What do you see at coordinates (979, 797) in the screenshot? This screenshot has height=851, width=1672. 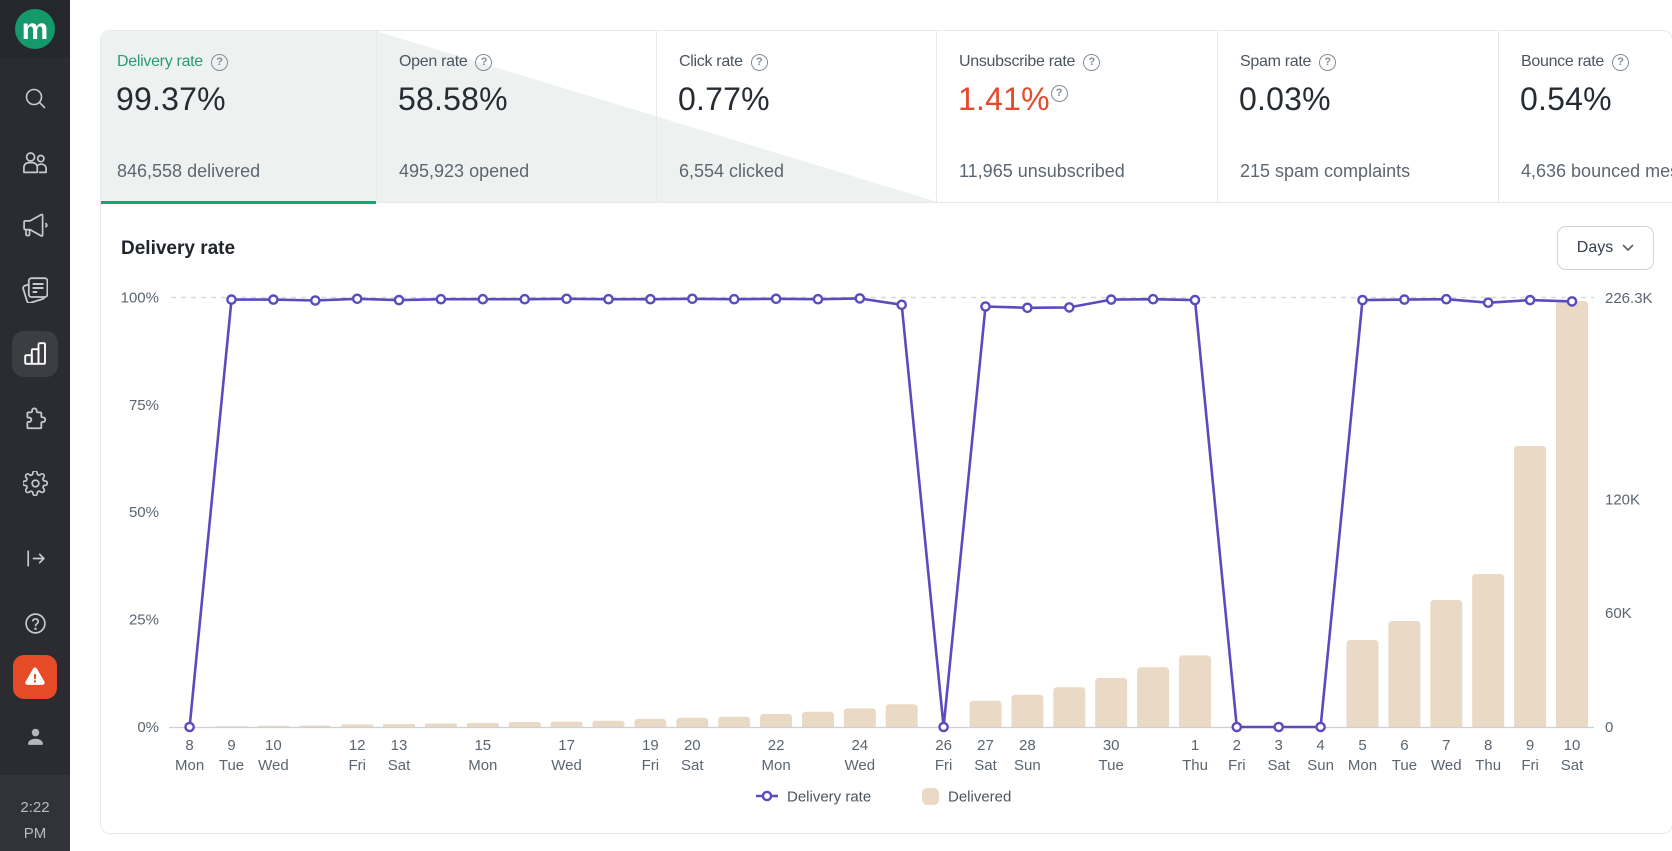 I see `svg-text: Delivered` at bounding box center [979, 797].